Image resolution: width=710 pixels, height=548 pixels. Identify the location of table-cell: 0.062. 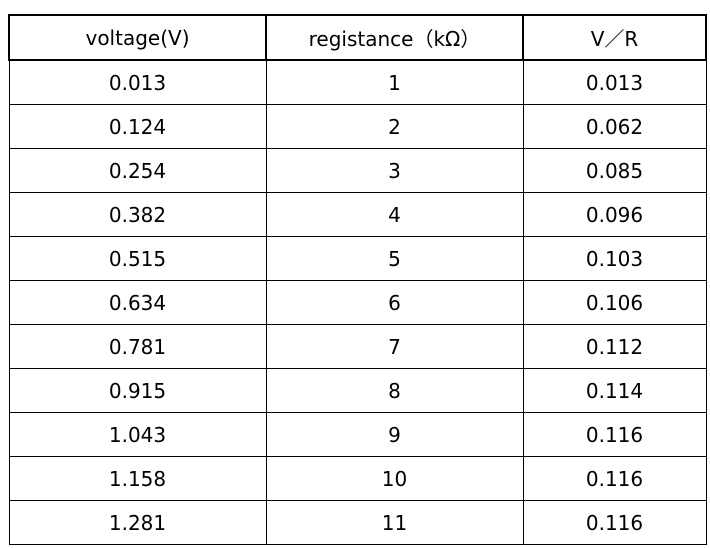
(614, 126).